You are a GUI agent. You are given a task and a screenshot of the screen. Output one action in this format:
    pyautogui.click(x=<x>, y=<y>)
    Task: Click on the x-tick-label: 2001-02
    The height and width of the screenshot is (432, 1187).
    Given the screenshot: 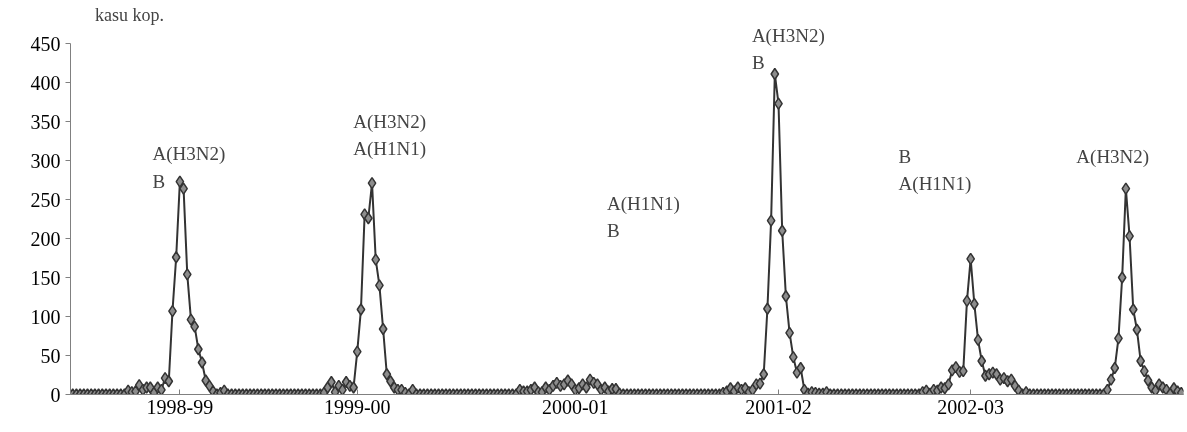 What is the action you would take?
    pyautogui.click(x=778, y=406)
    